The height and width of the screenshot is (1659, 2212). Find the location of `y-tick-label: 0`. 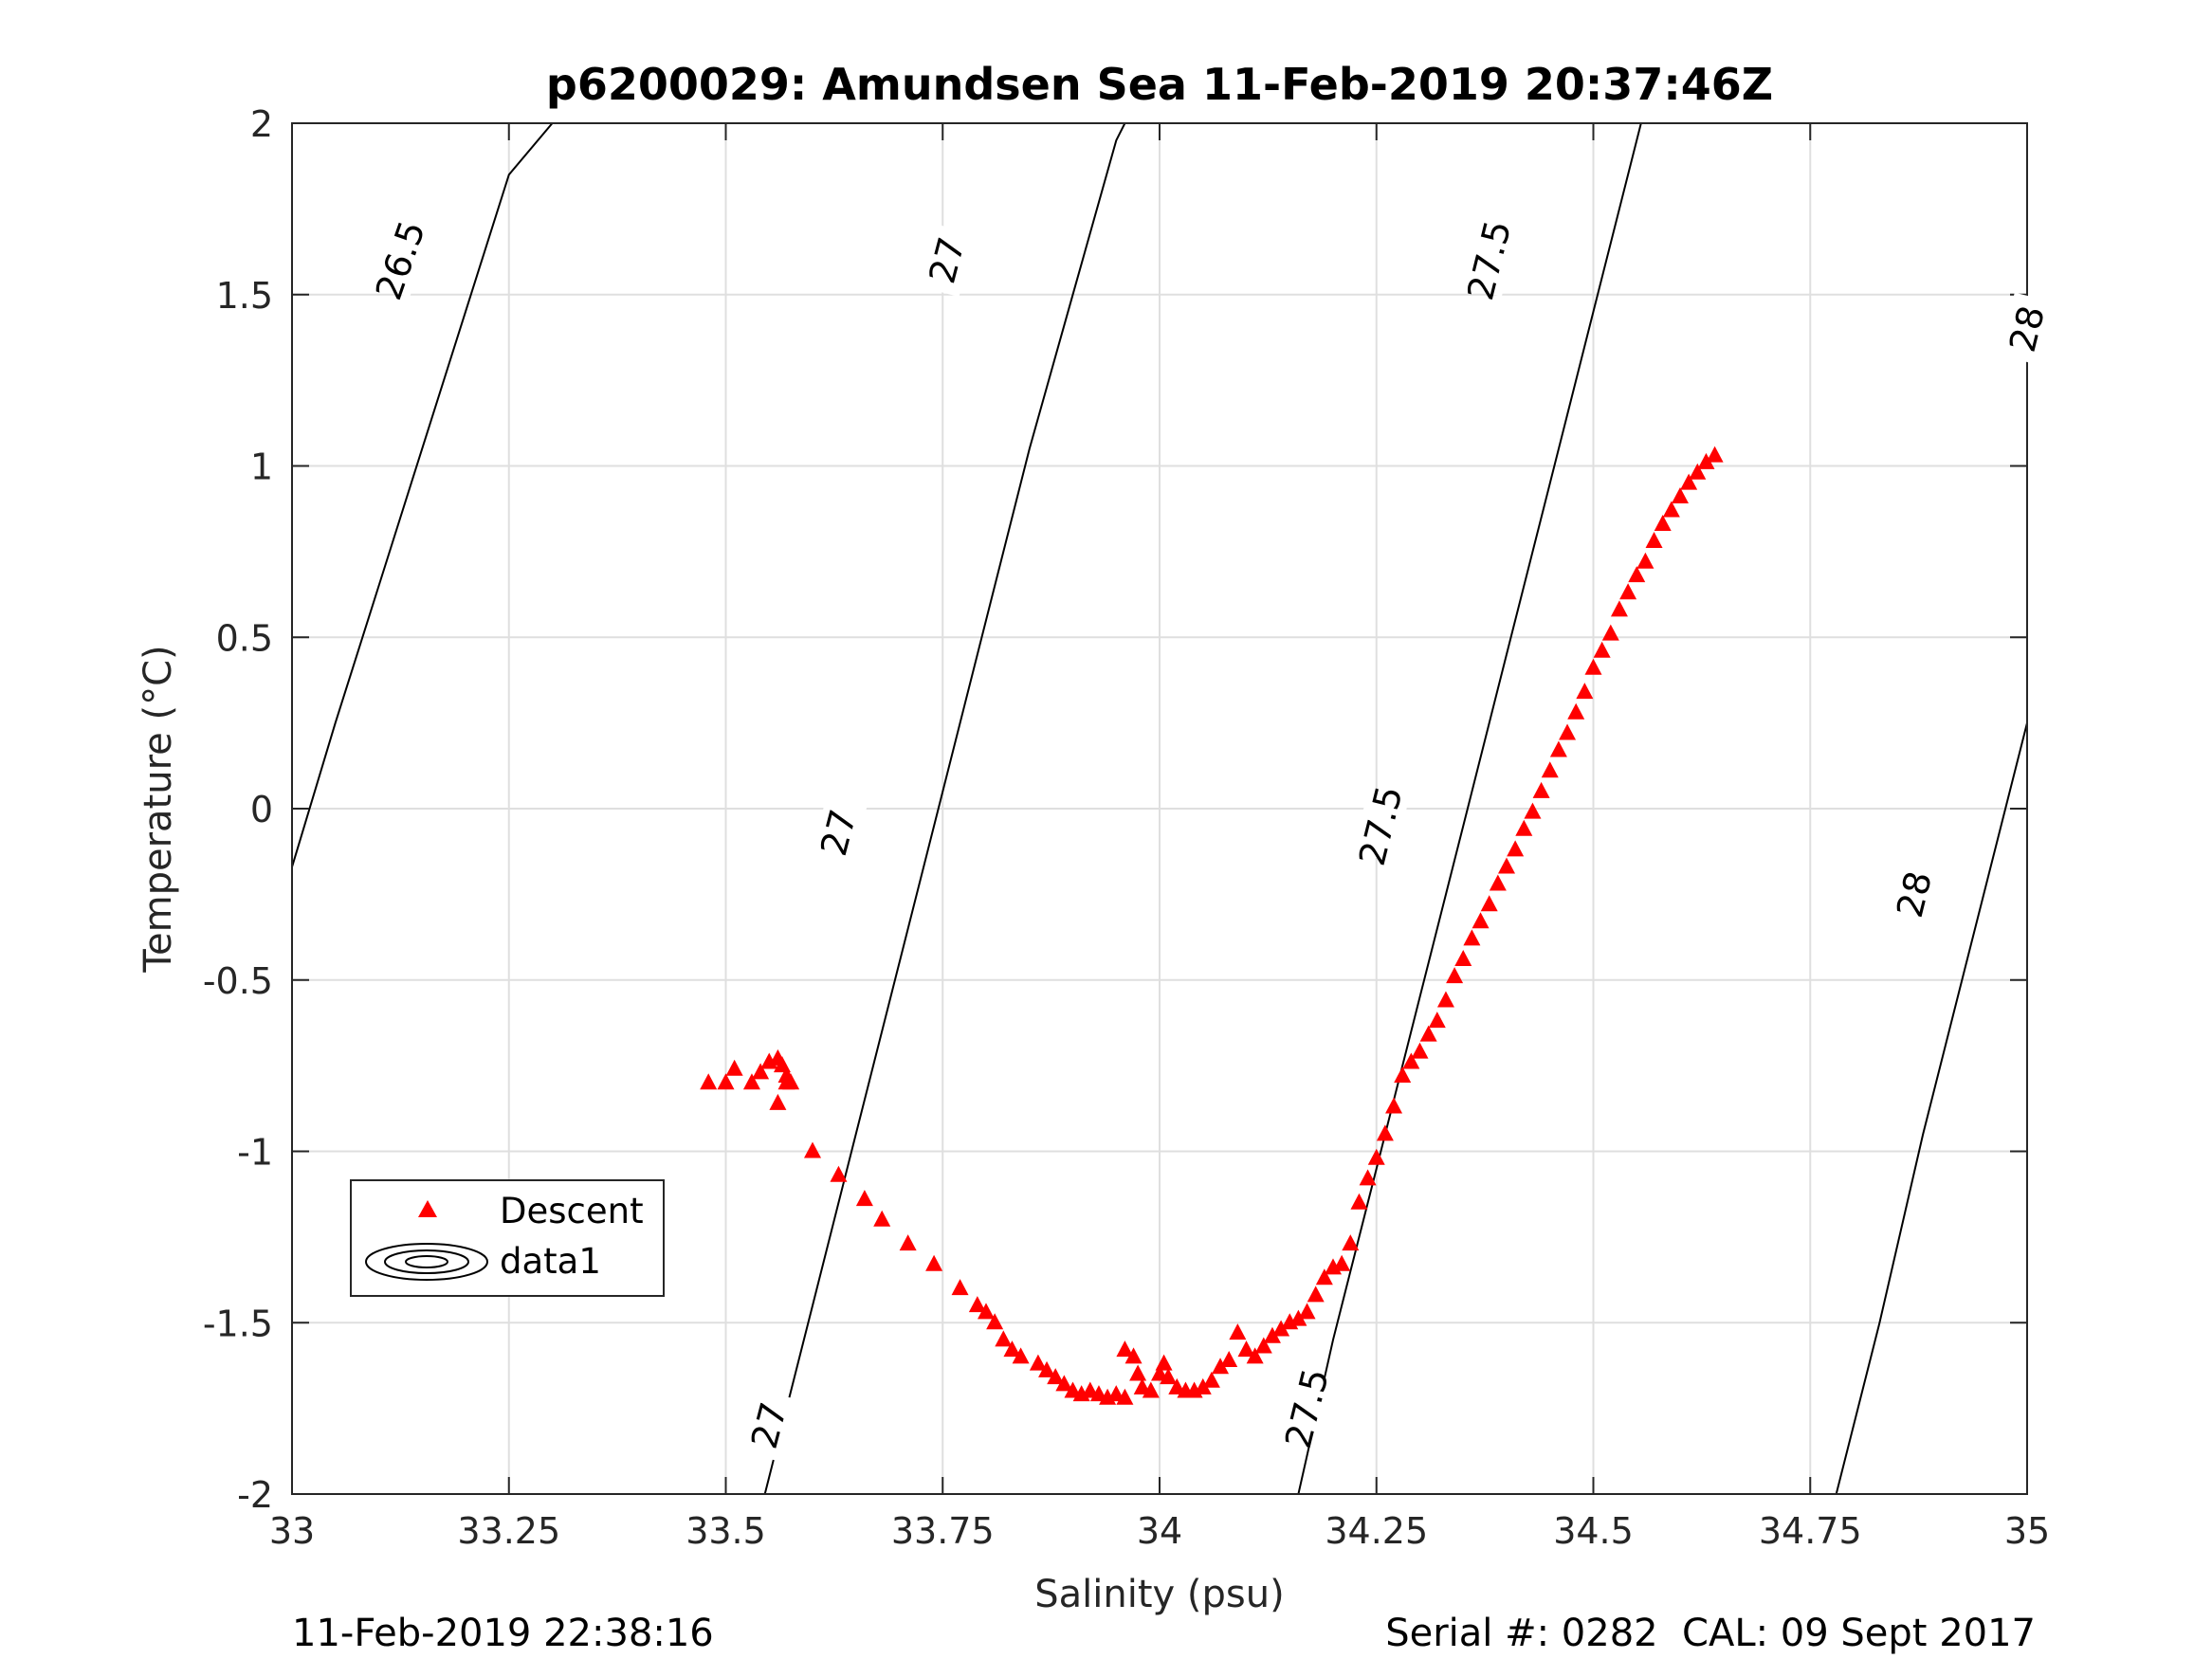

y-tick-label: 0 is located at coordinates (261, 809).